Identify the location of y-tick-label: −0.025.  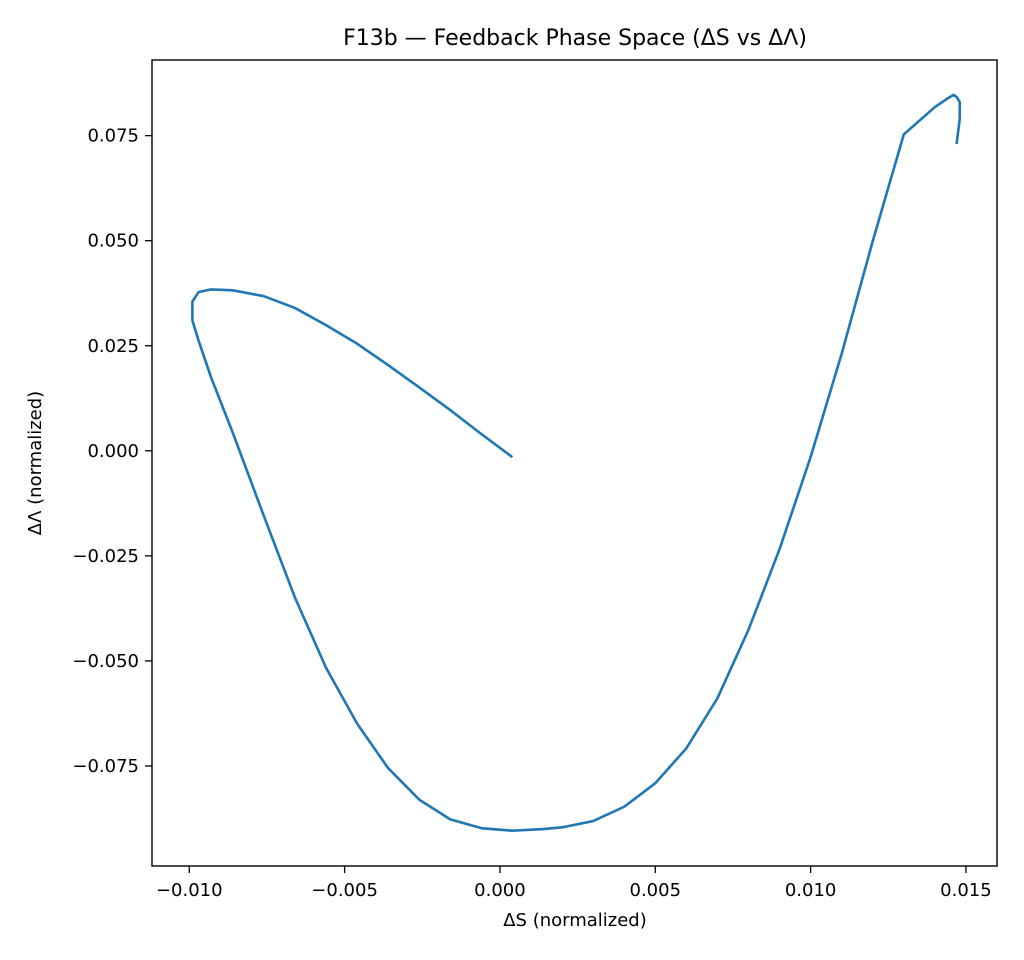
(105, 556).